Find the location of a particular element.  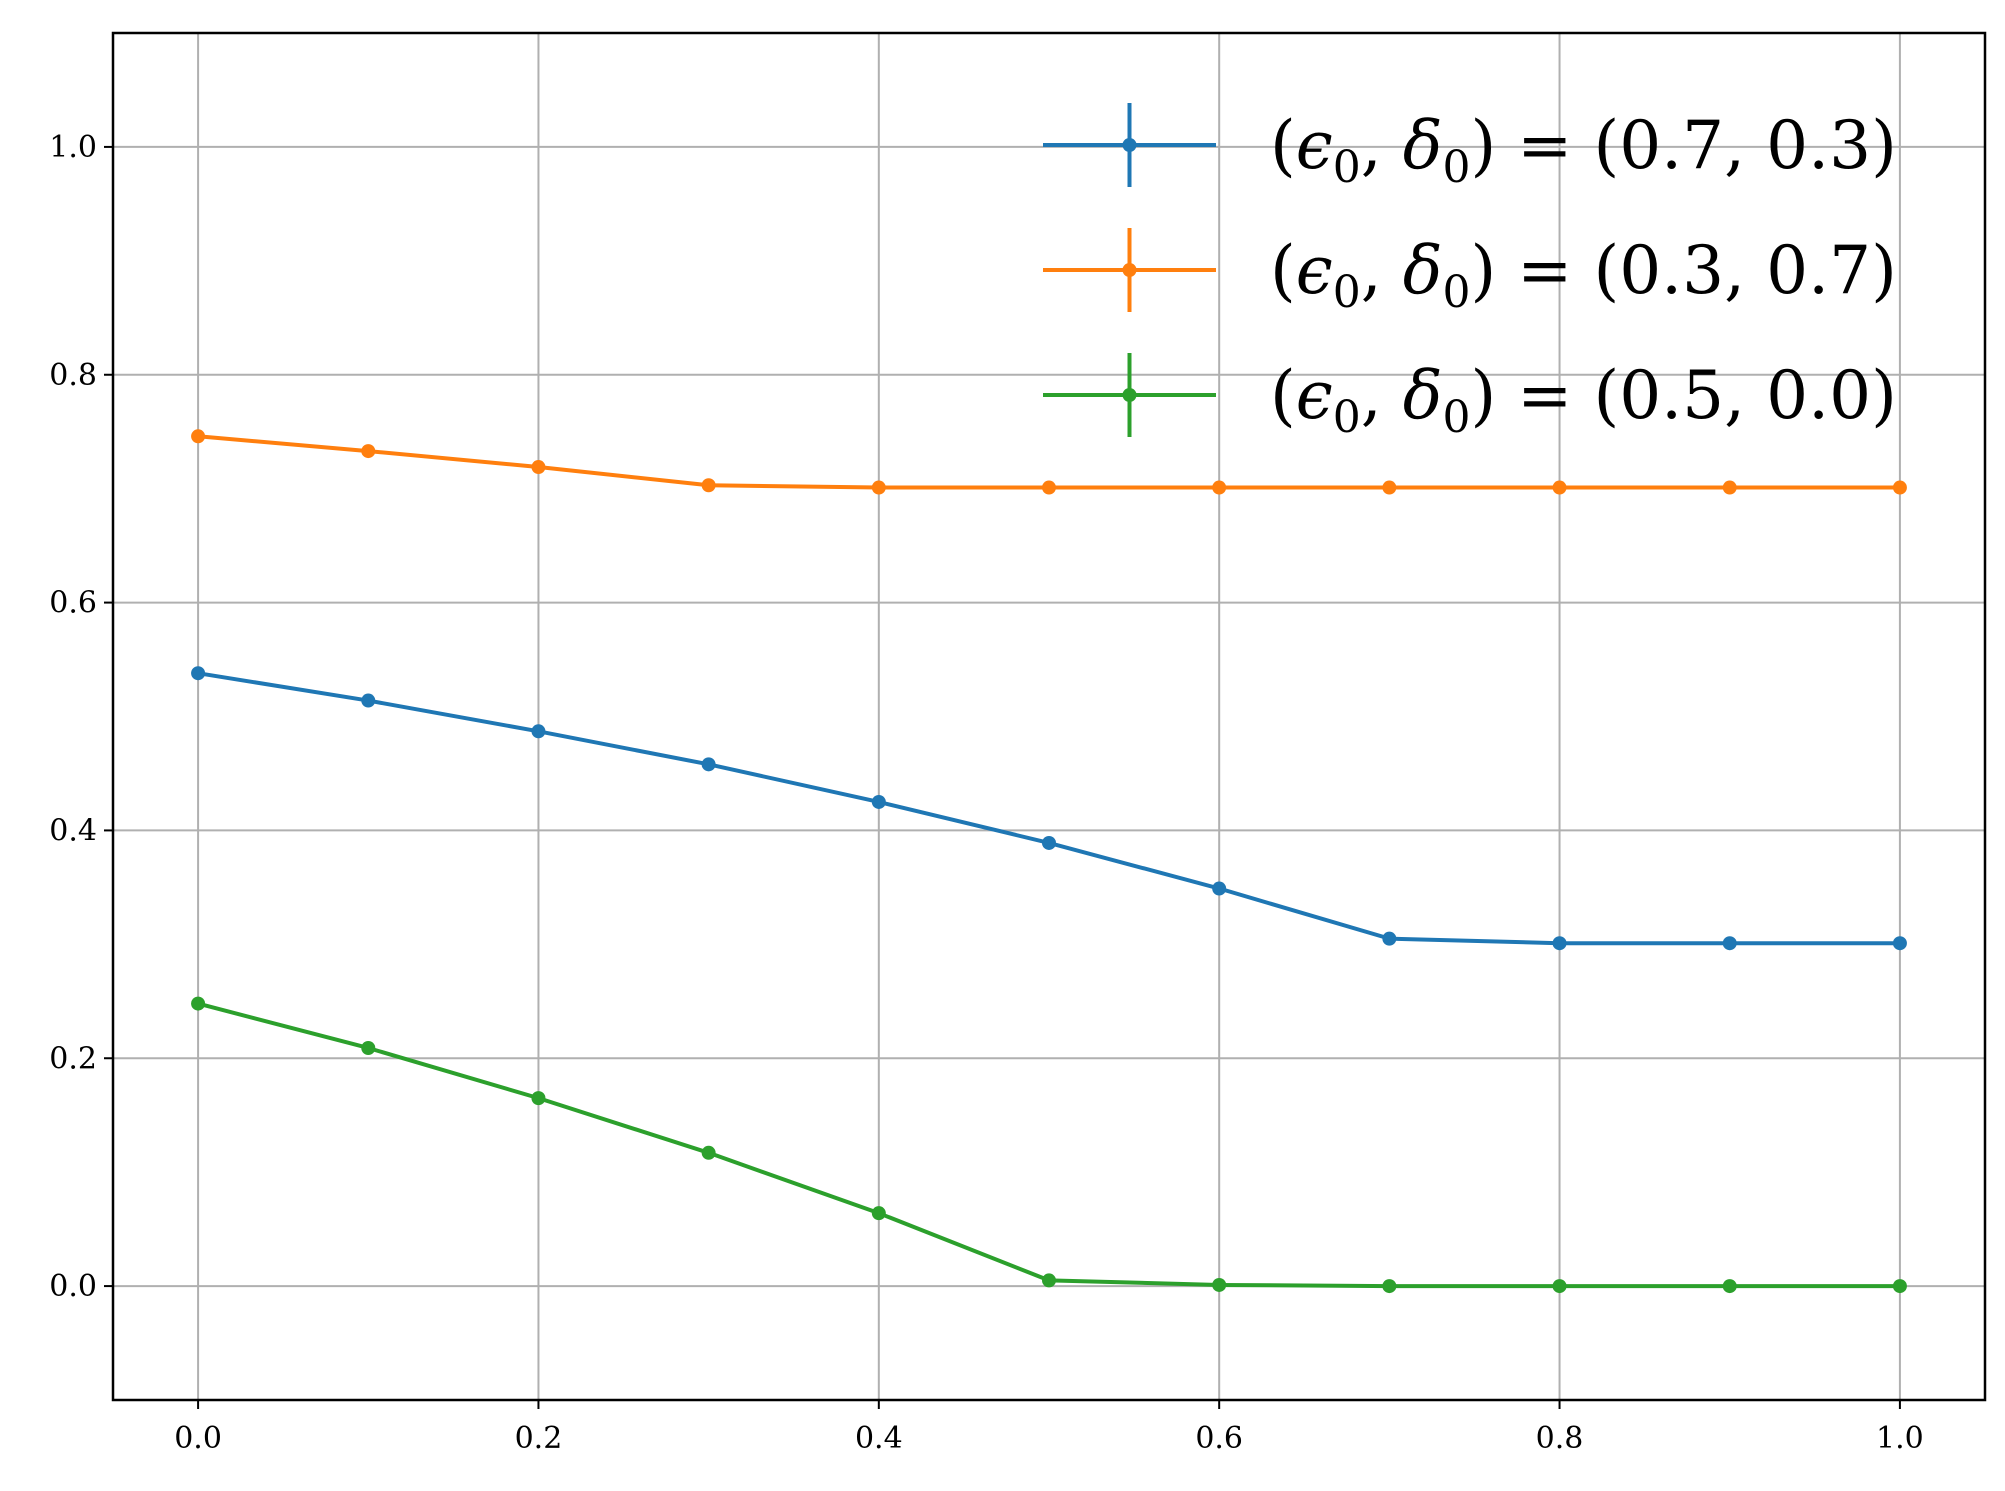

x-tick-label: 0.4 is located at coordinates (879, 1438).